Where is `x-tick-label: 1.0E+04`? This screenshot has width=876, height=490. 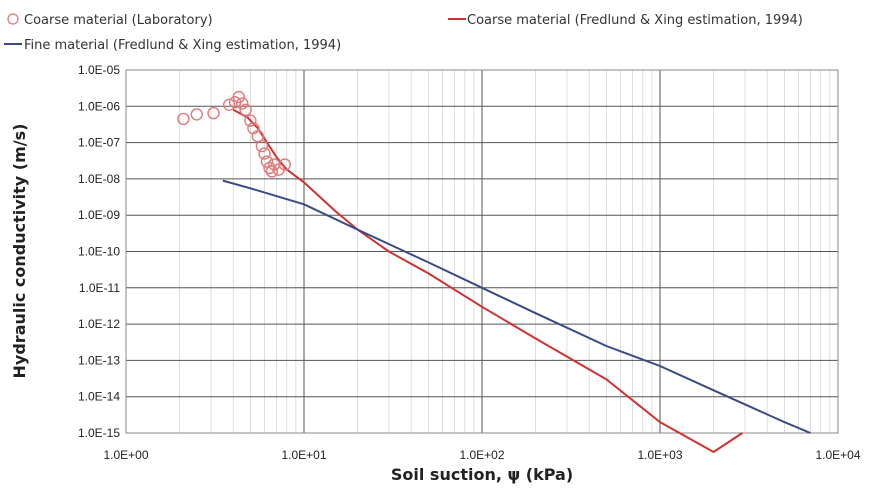
x-tick-label: 1.0E+04 is located at coordinates (837, 455).